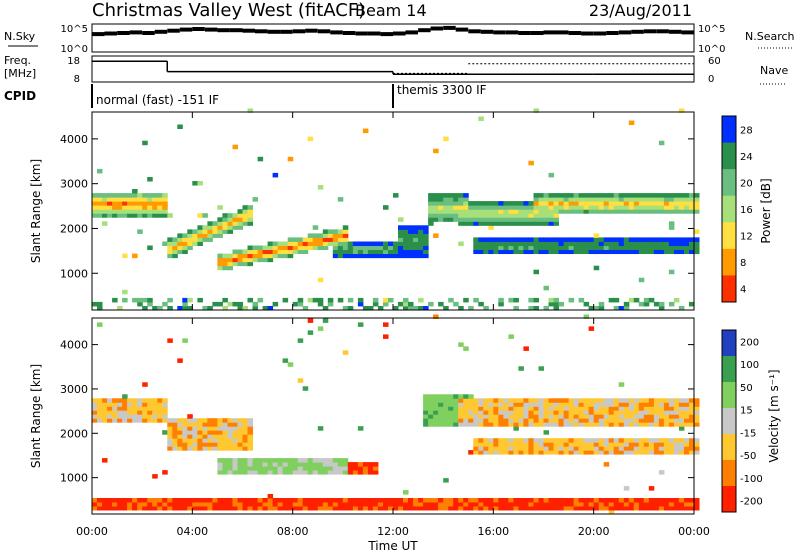 The width and height of the screenshot is (800, 554). What do you see at coordinates (711, 29) in the screenshot?
I see `noise-right-tick-top: 10^5` at bounding box center [711, 29].